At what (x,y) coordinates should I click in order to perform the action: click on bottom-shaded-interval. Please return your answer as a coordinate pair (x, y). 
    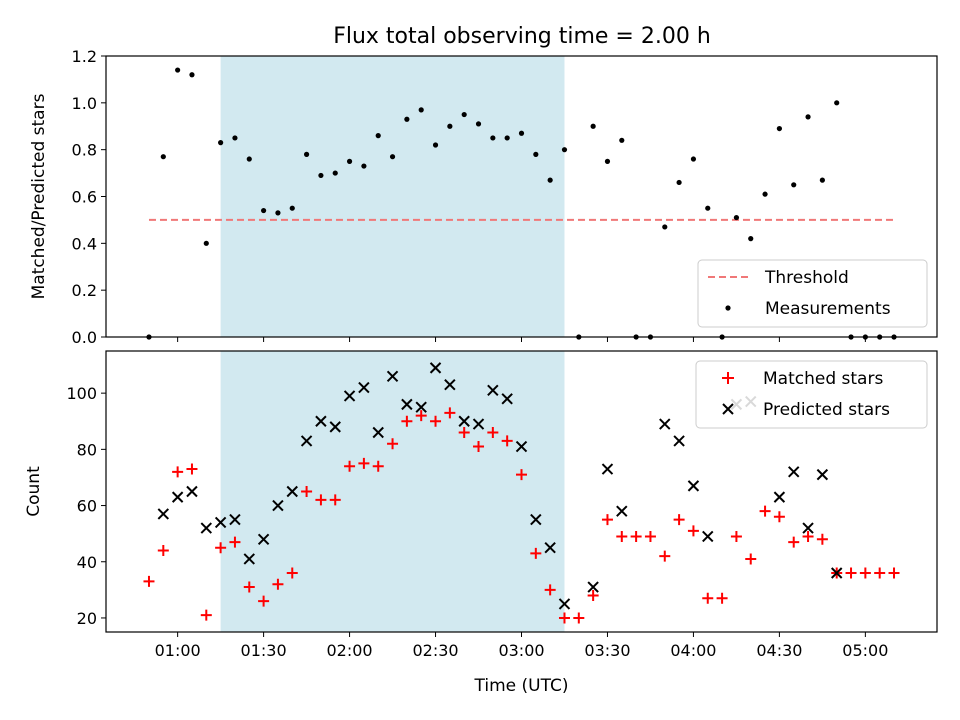
    Looking at the image, I should click on (392, 491).